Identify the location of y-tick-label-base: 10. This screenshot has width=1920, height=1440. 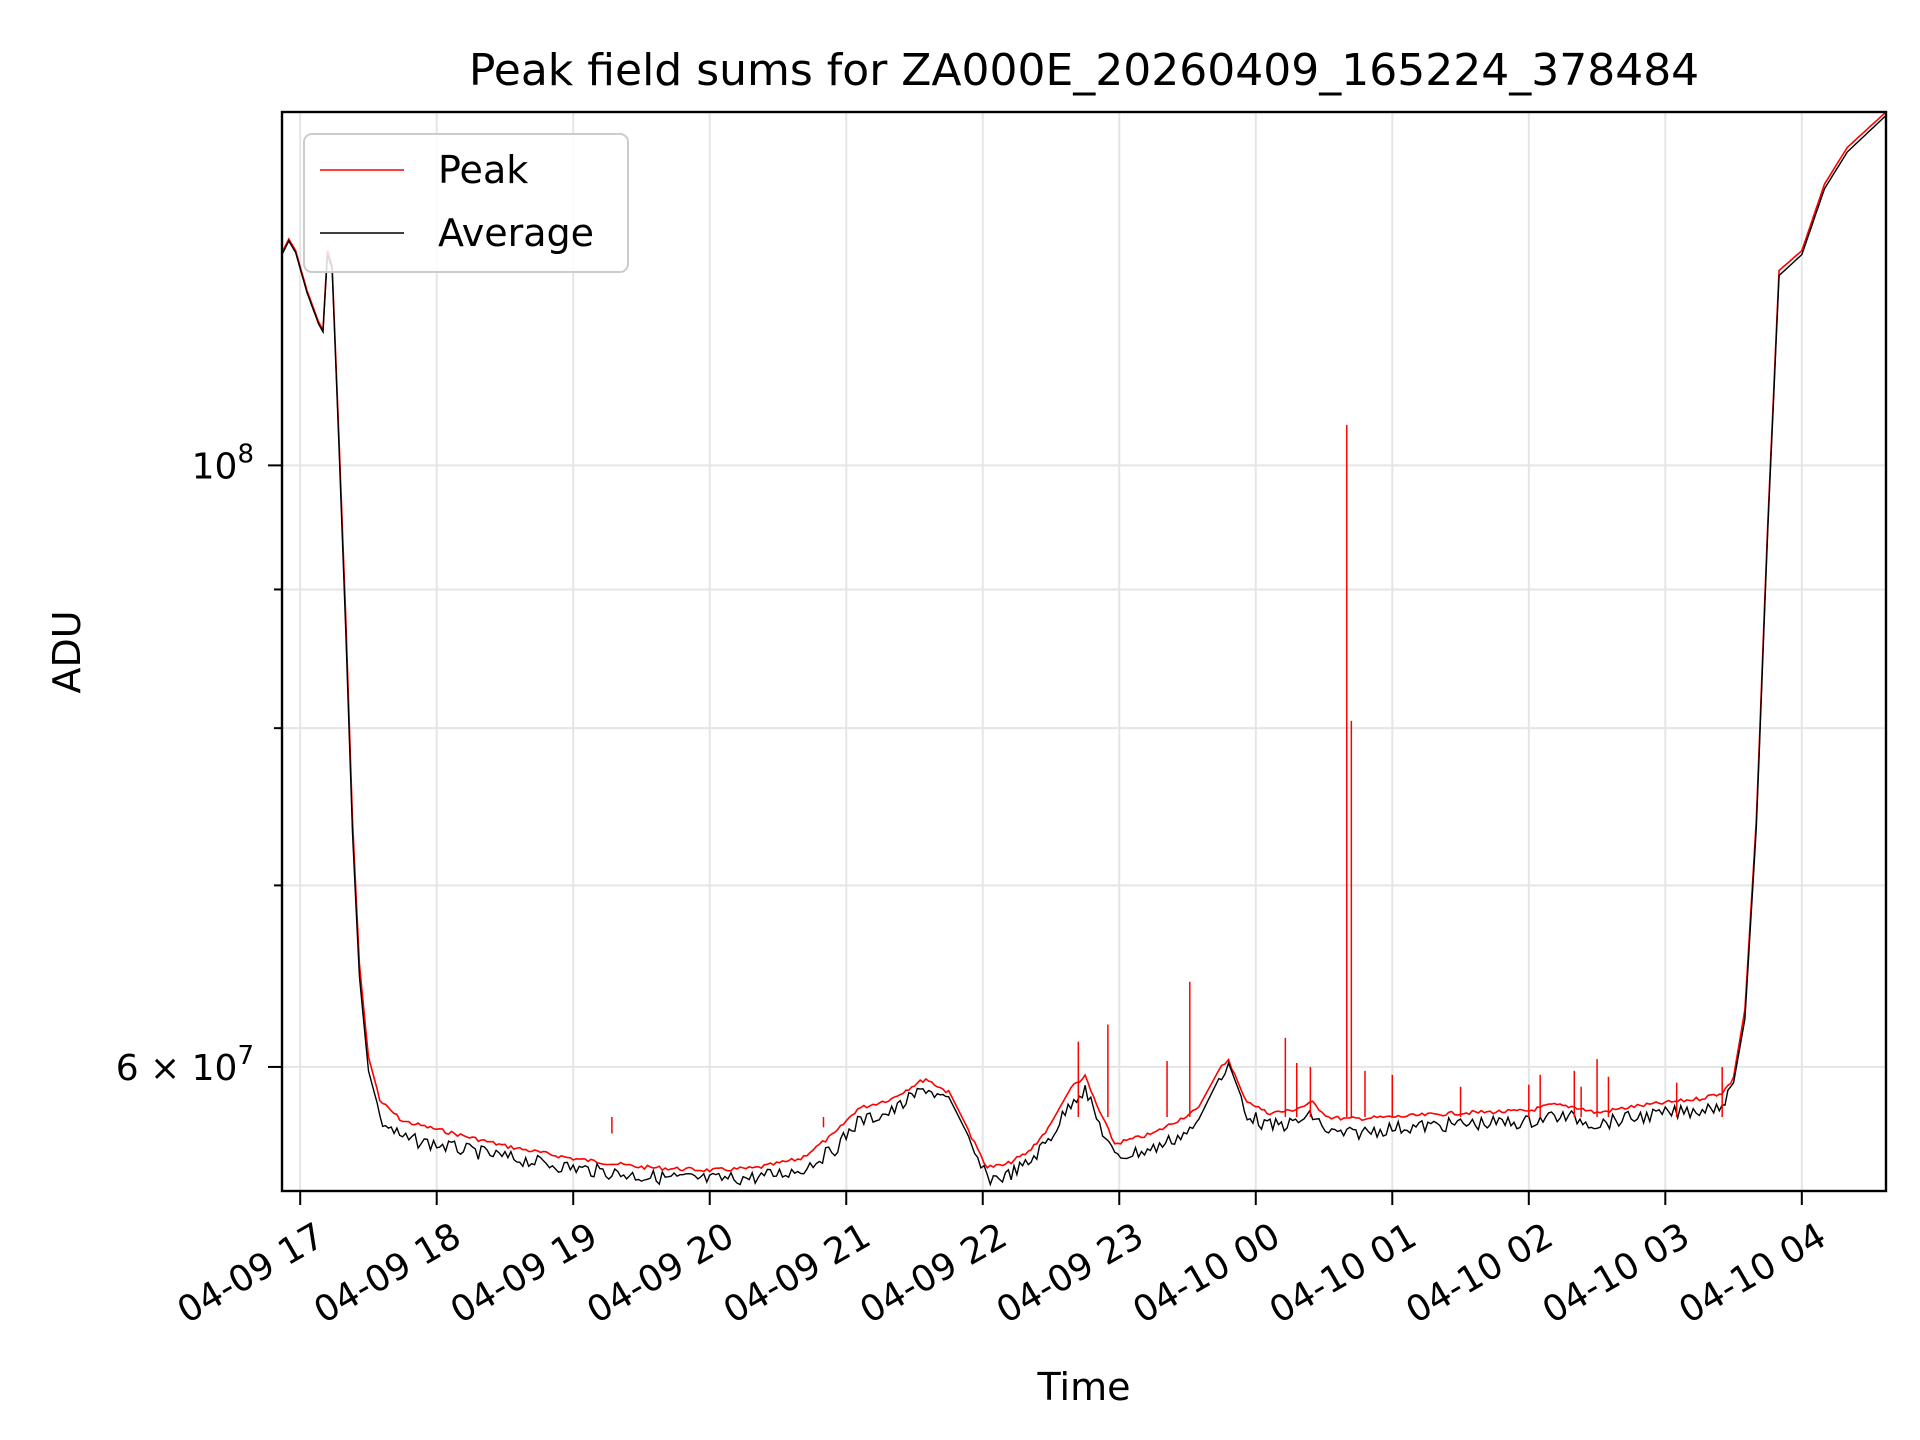
(215, 466).